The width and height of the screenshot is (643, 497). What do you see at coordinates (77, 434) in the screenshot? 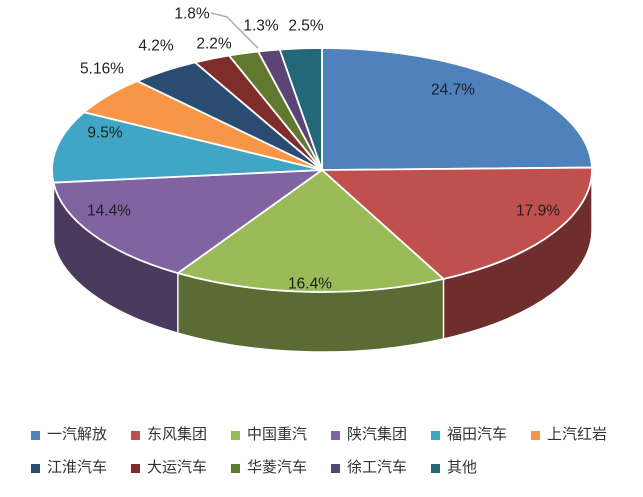
I see `legend-label: 一汽解放` at bounding box center [77, 434].